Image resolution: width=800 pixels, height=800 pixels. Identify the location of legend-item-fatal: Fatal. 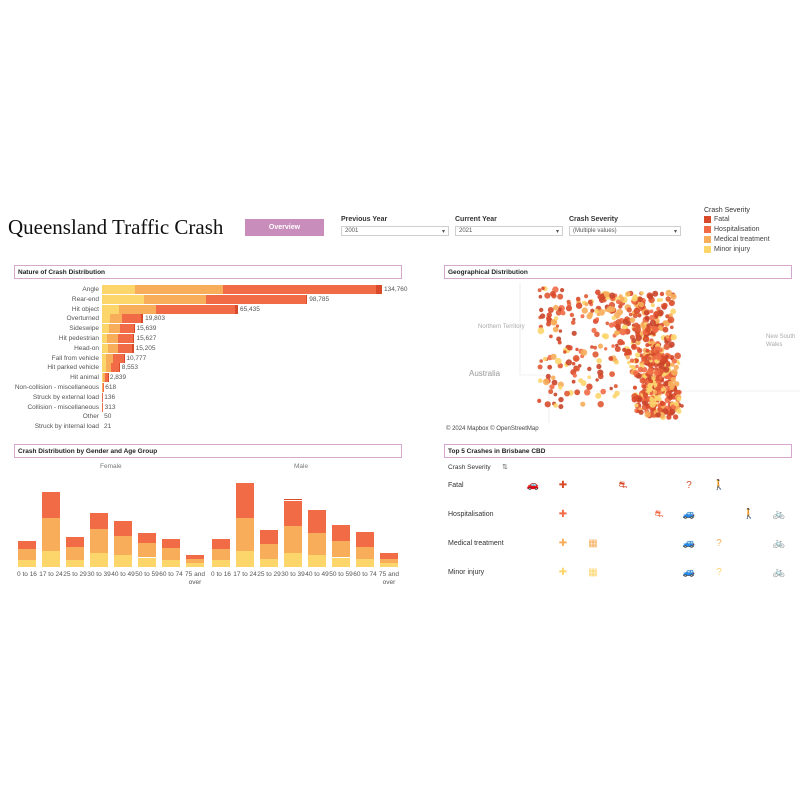
(737, 219).